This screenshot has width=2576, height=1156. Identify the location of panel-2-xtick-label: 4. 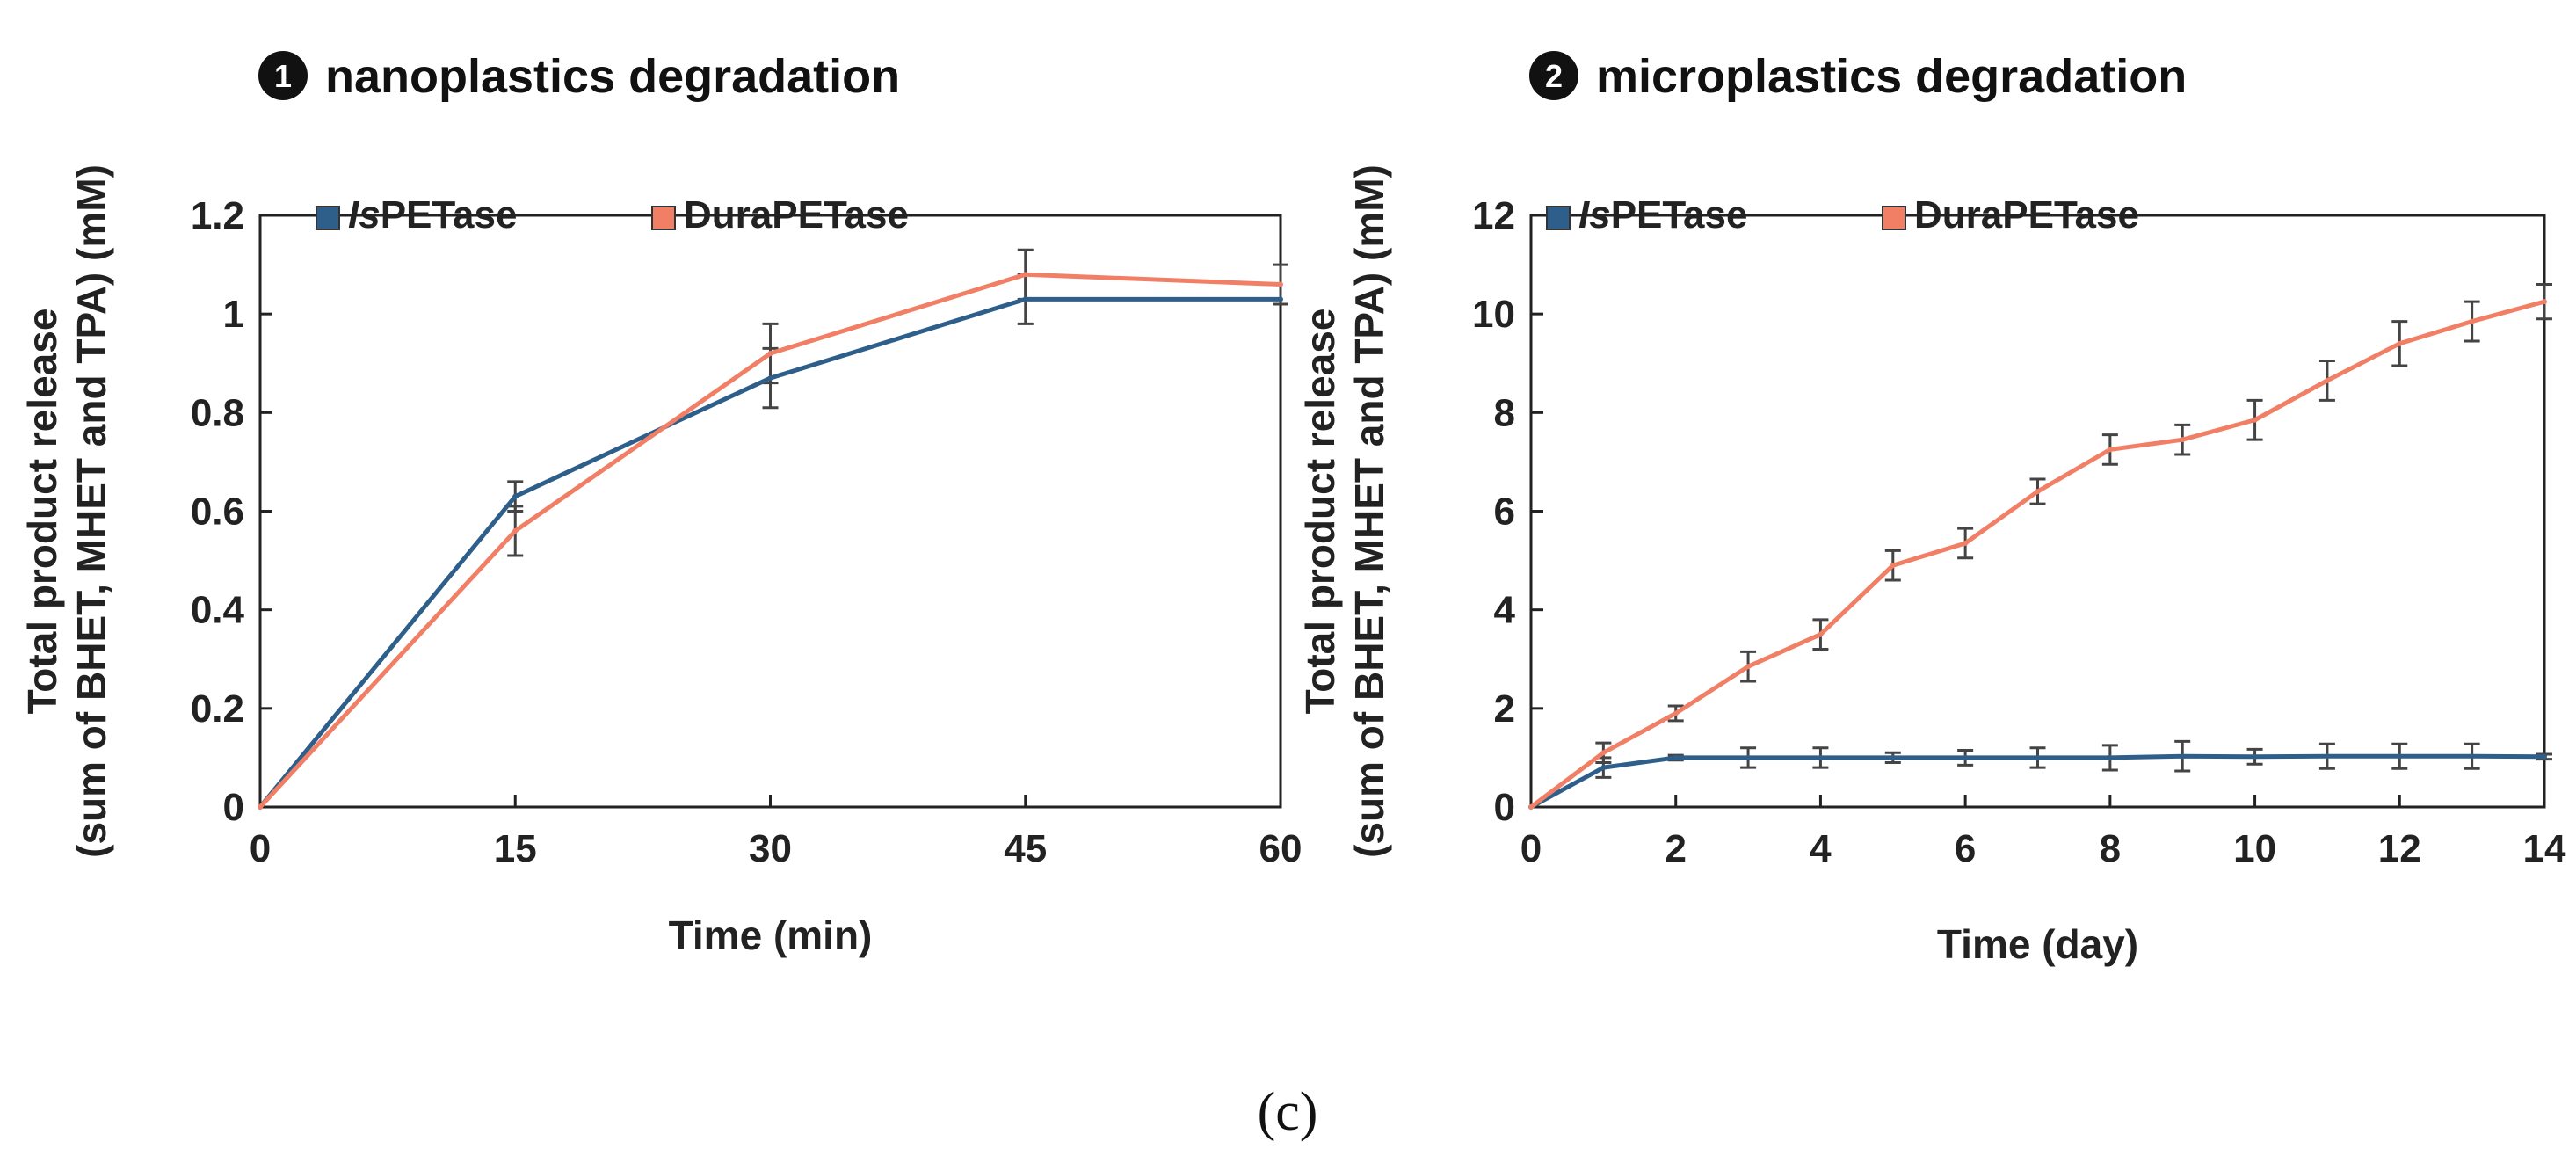
(1821, 848).